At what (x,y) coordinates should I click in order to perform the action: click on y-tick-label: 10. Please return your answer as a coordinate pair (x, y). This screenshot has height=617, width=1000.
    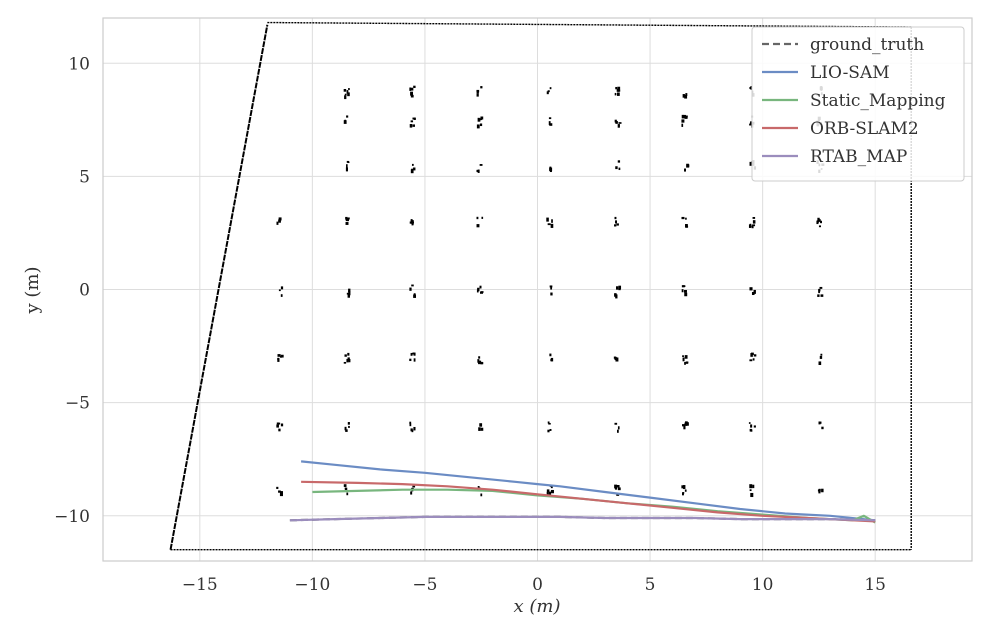
    Looking at the image, I should click on (79, 64).